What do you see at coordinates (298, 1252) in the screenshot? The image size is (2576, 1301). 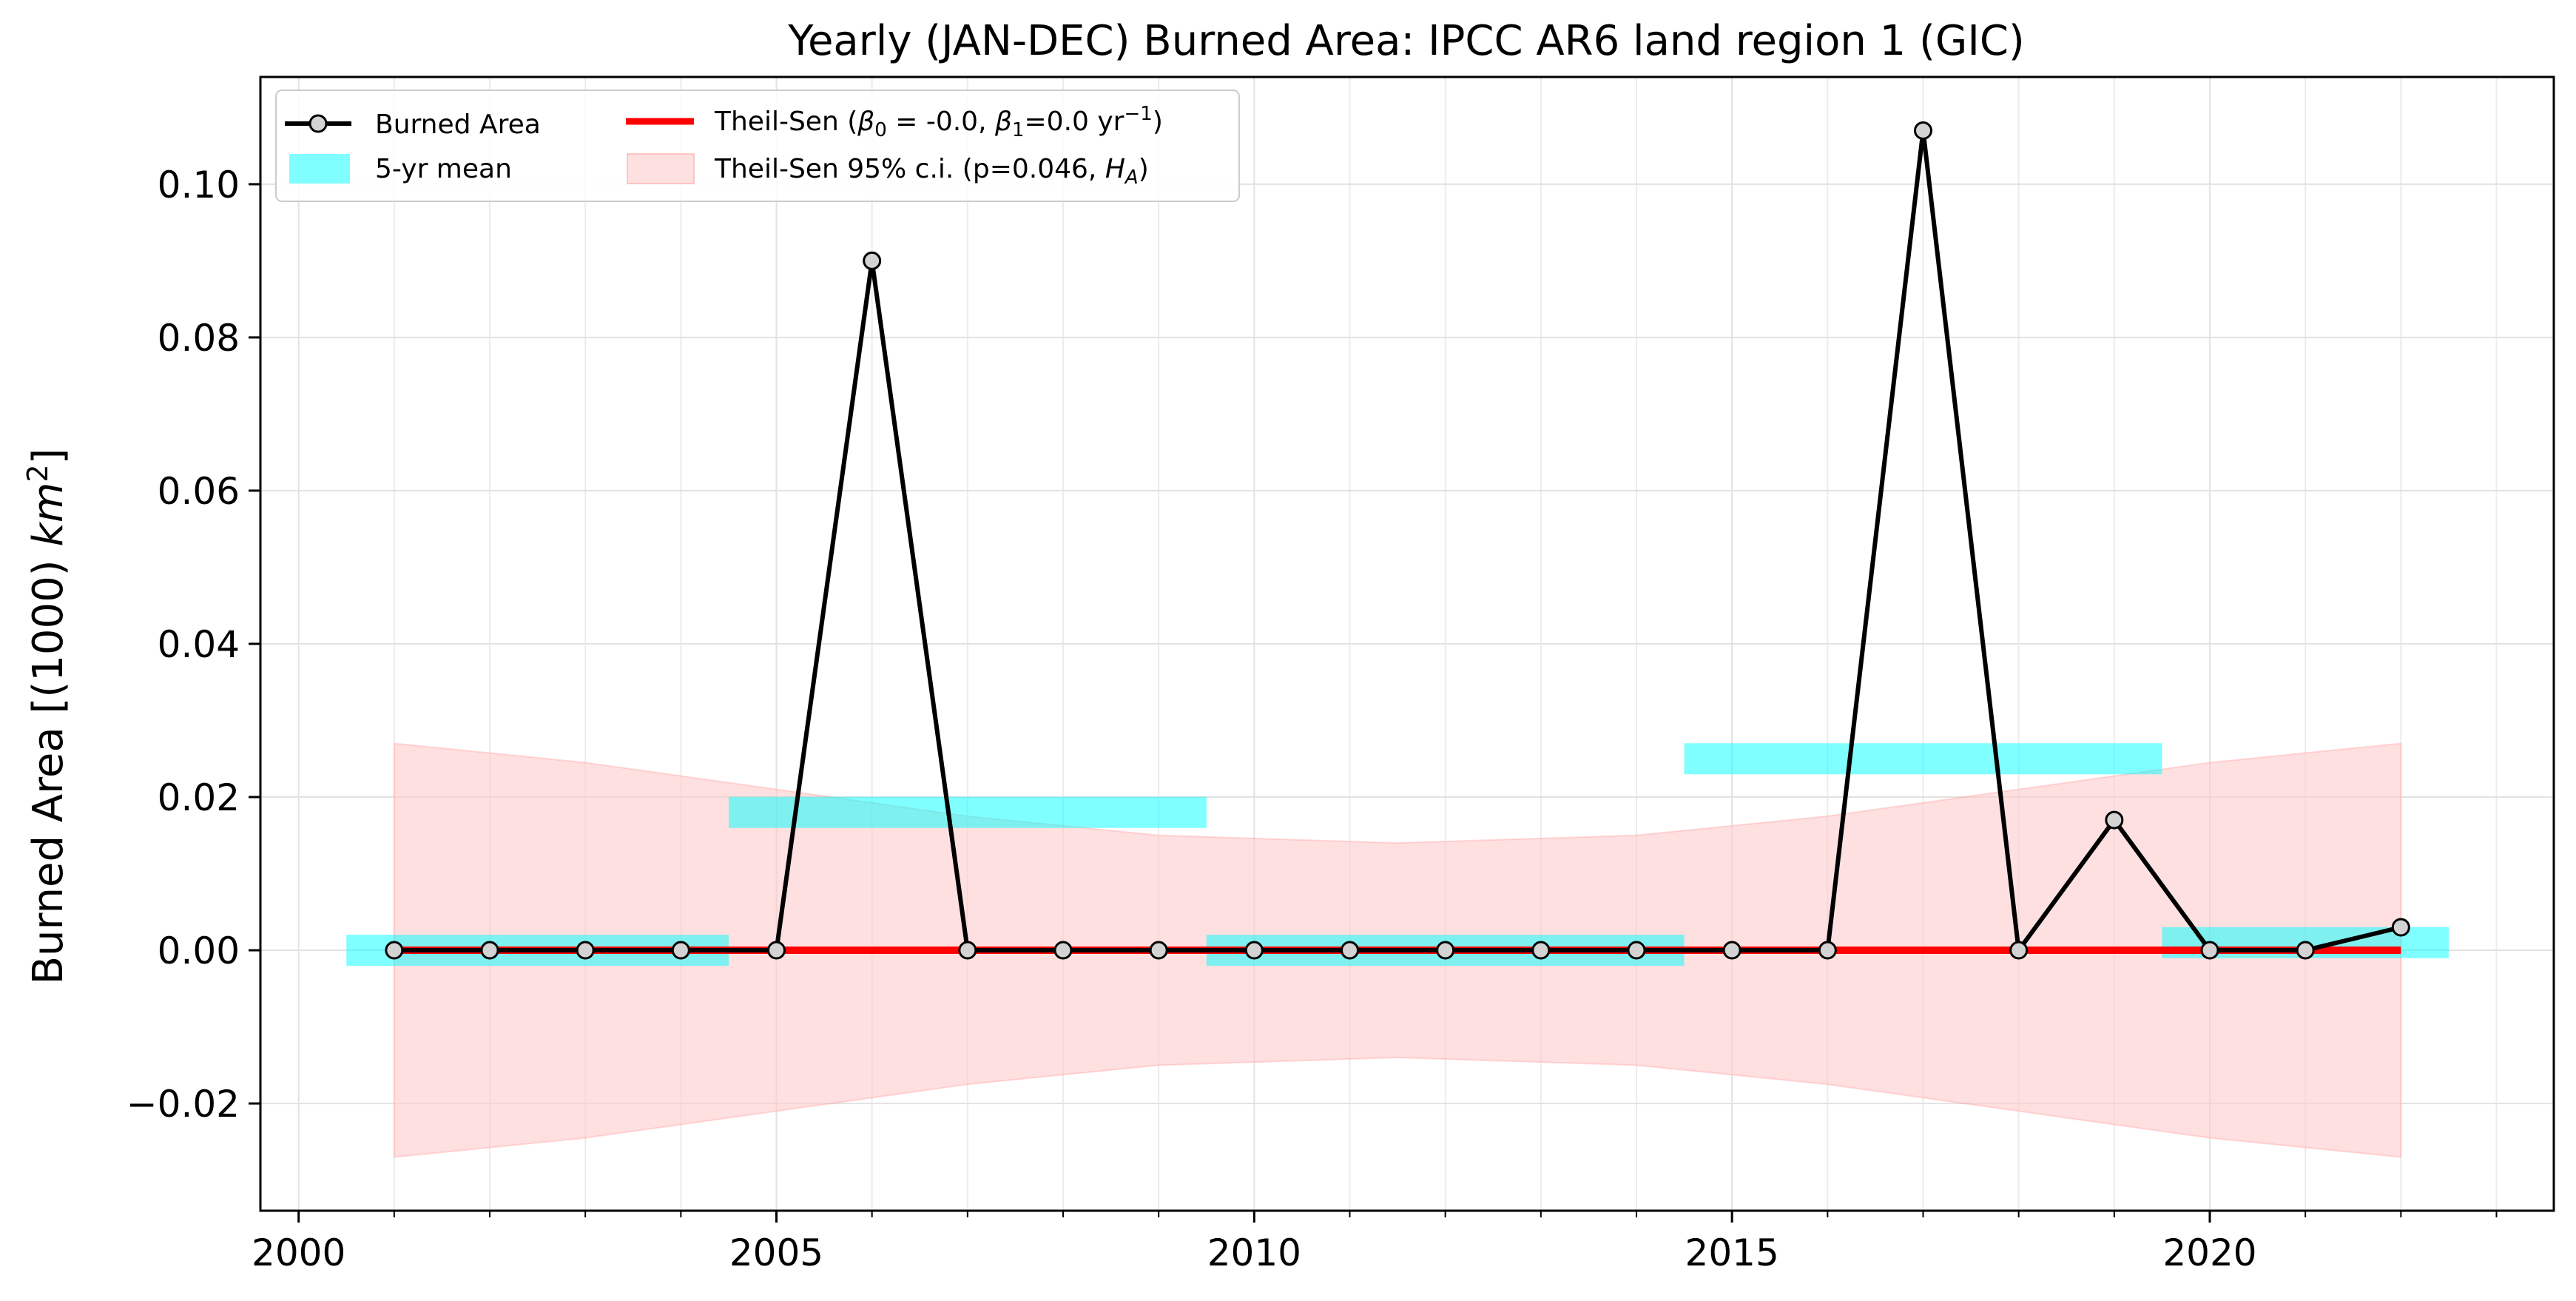 I see `x-tick-label: 2000` at bounding box center [298, 1252].